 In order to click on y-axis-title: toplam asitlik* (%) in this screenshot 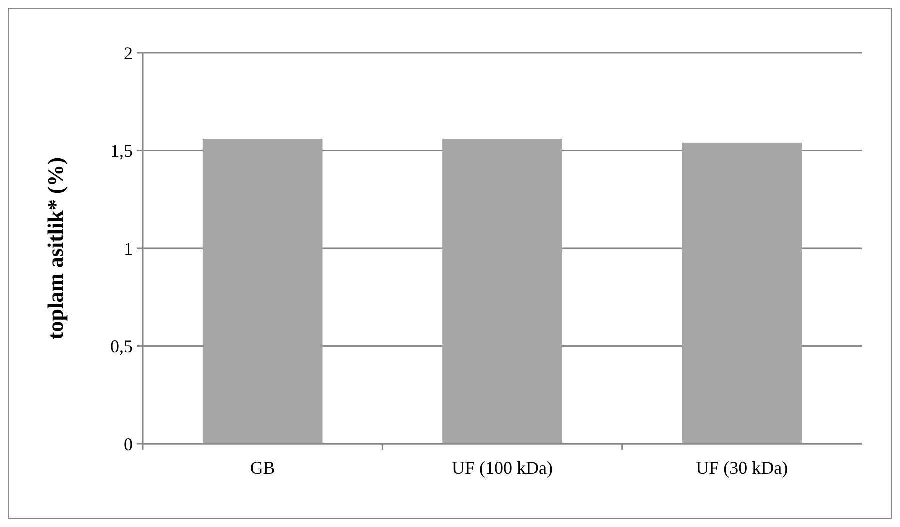, I will do `click(55, 248)`.